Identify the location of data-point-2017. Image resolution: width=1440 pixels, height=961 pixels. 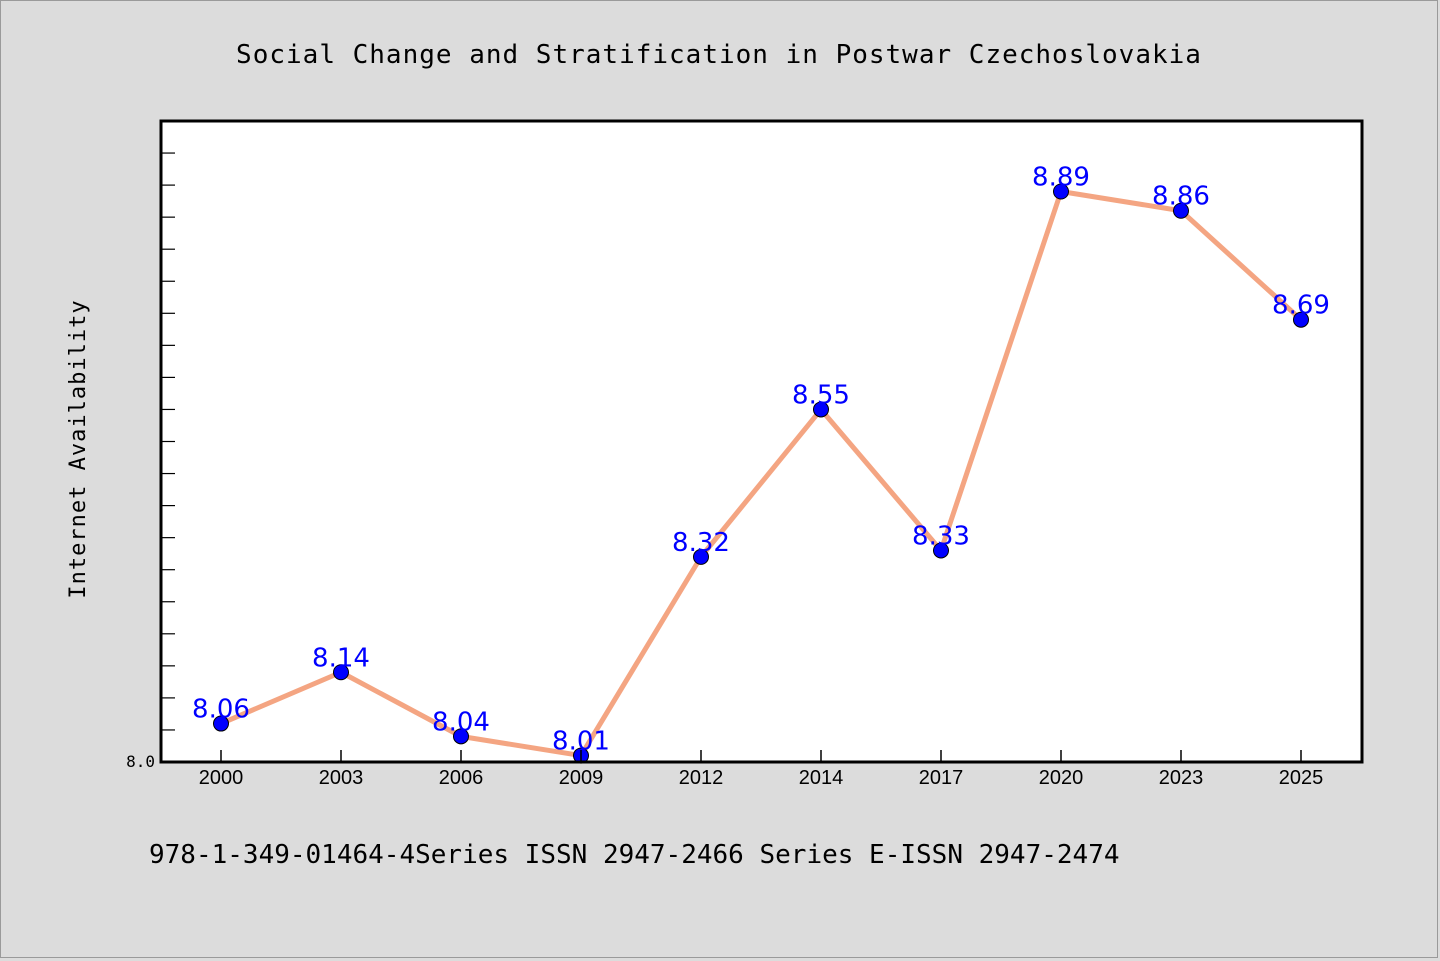
(941, 550).